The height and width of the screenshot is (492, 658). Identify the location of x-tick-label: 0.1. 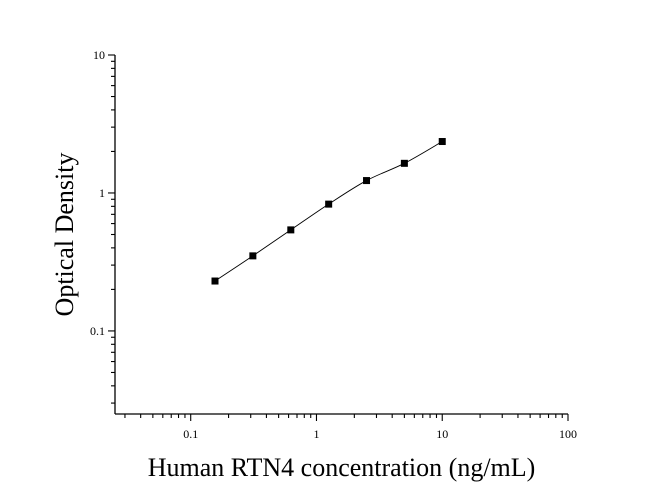
(190, 434).